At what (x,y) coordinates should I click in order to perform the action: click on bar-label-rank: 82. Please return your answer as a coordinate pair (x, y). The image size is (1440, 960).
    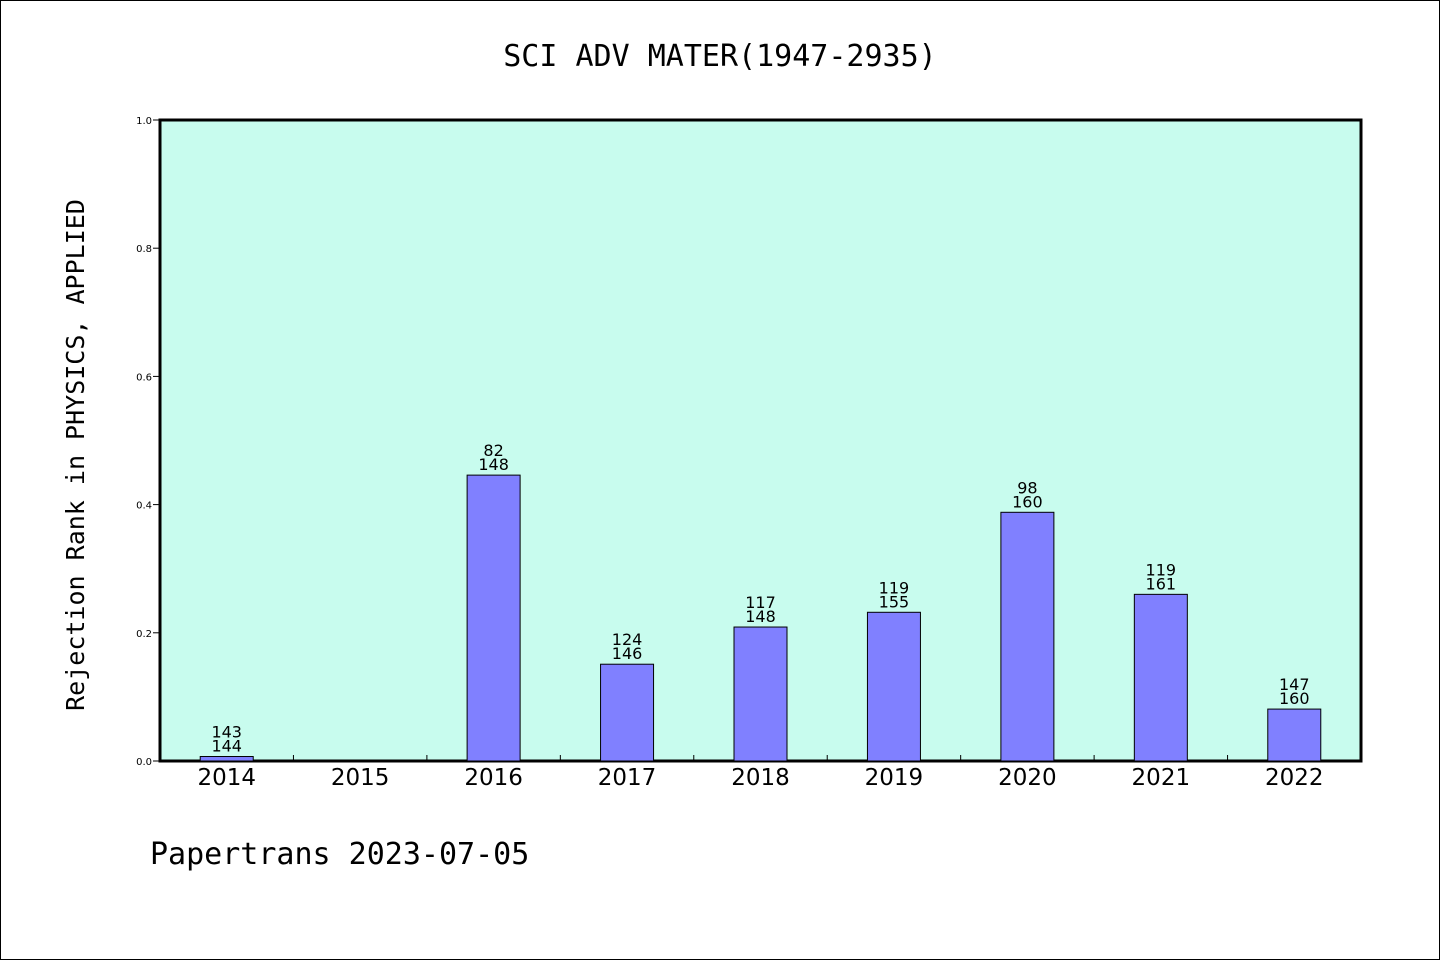
    Looking at the image, I should click on (493, 450).